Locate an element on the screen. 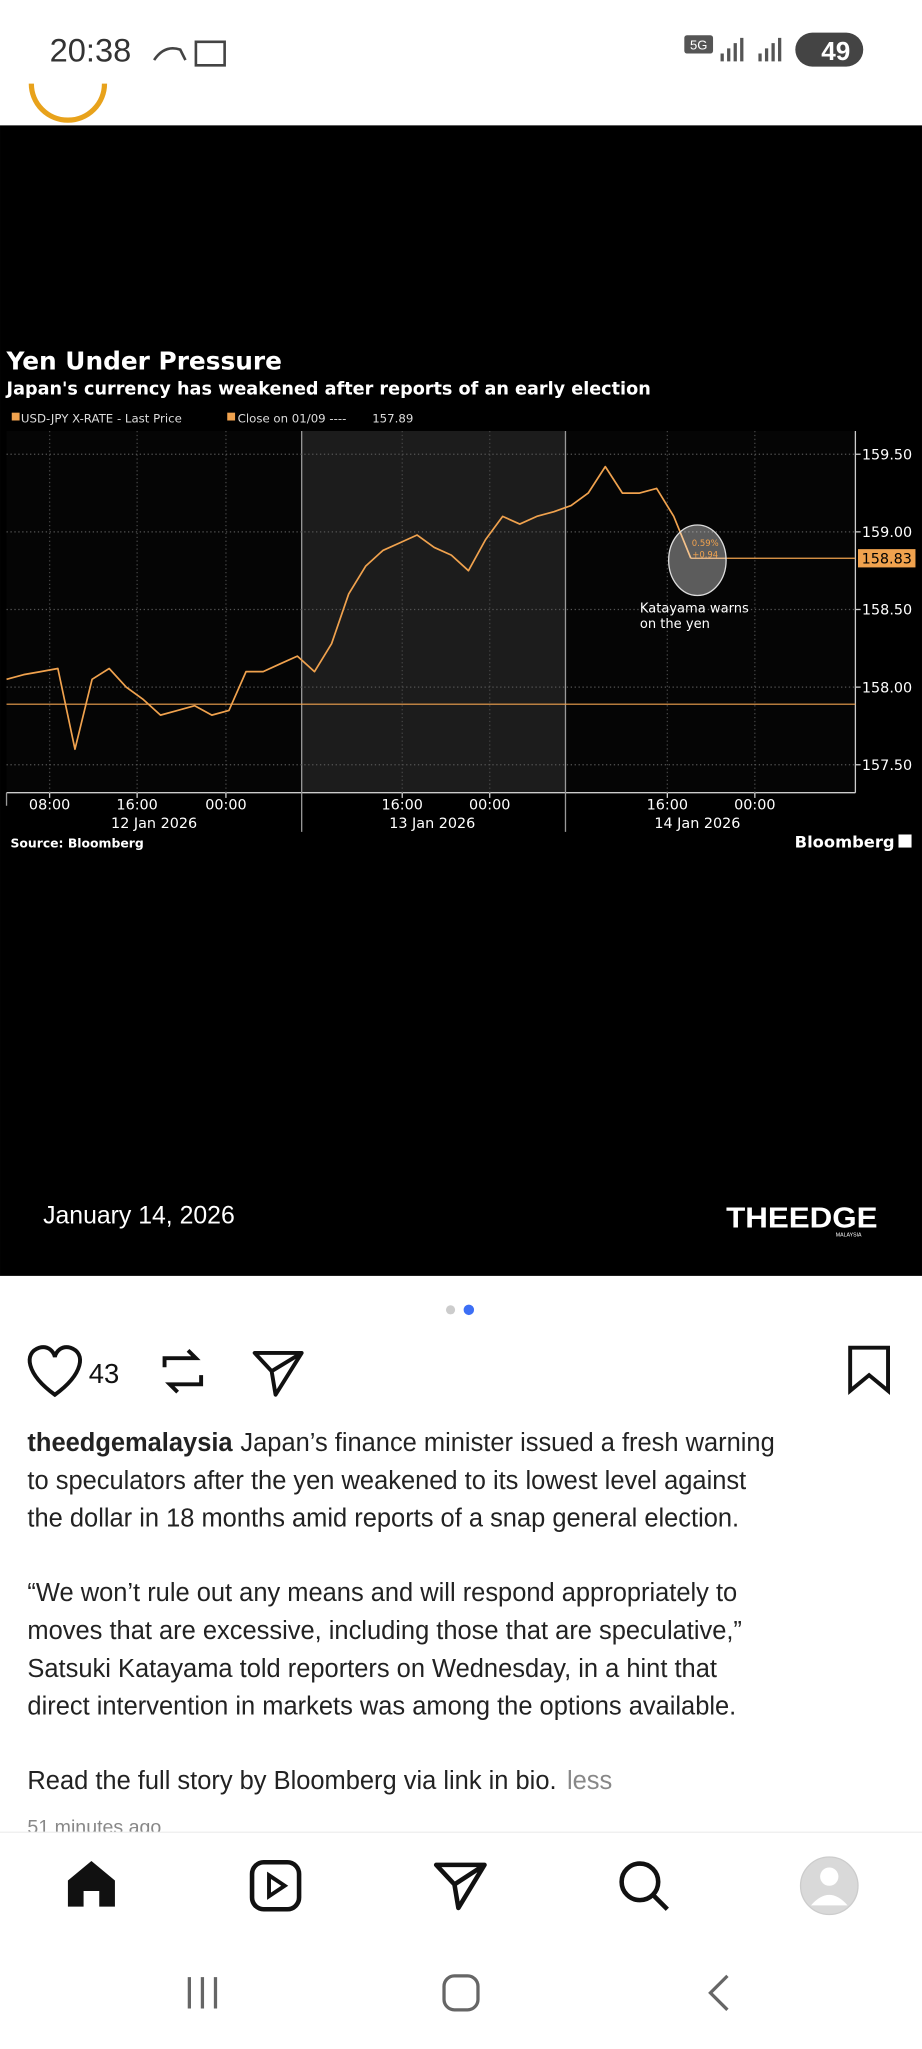 This screenshot has width=922, height=2049. save-button is located at coordinates (869, 1370).